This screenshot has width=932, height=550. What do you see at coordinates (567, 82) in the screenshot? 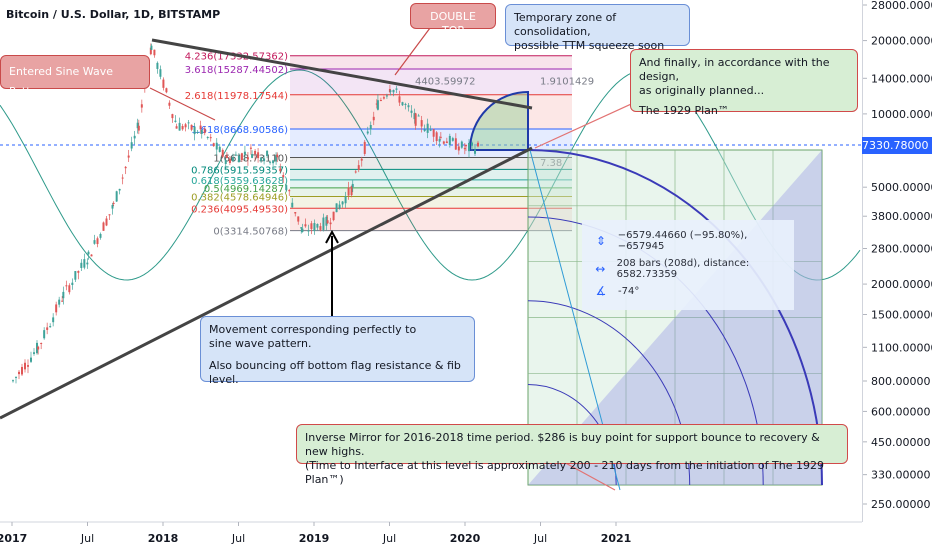
I see `price-annotation: 1.9101429` at bounding box center [567, 82].